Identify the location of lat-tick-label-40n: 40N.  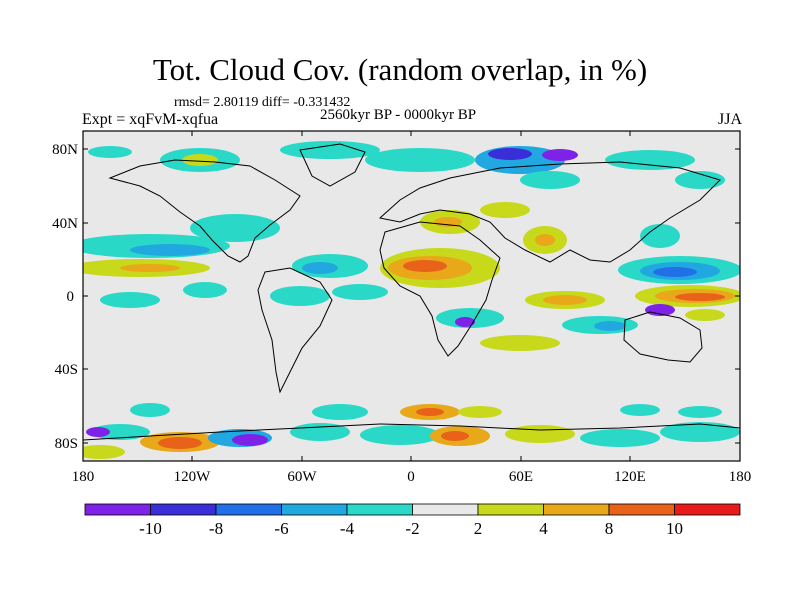
(65, 224).